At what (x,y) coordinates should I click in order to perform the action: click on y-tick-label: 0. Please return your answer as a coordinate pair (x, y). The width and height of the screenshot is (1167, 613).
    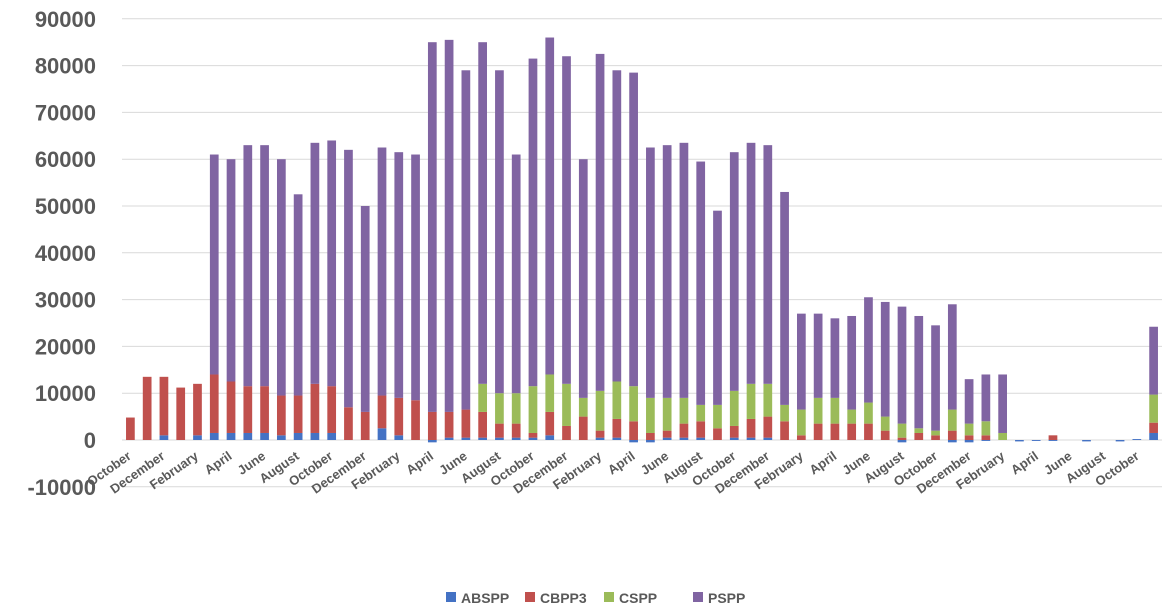
    Looking at the image, I should click on (90, 440).